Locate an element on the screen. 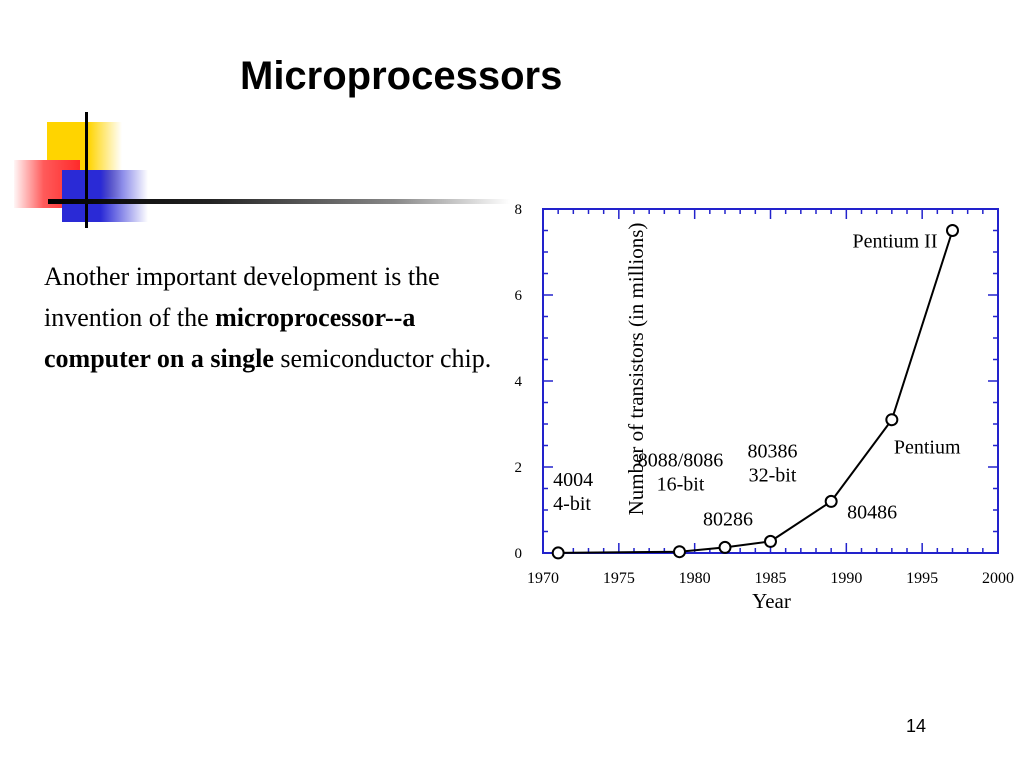 This screenshot has height=768, width=1024. x-axis-label: Year is located at coordinates (771, 601).